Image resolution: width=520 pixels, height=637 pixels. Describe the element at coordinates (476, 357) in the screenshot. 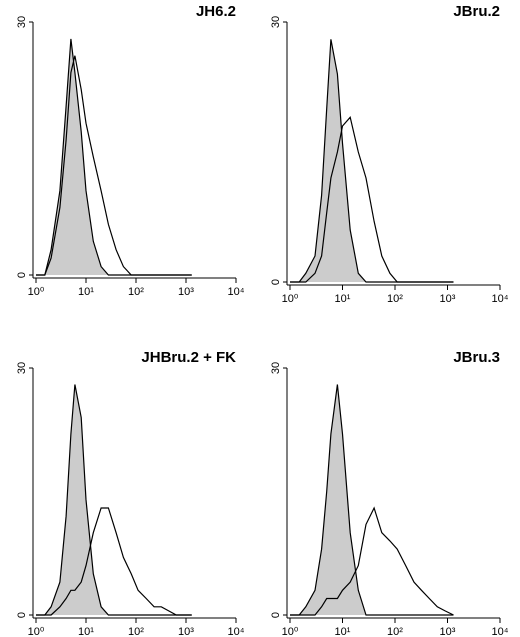

I see `chart-title: JBru.3` at that location.